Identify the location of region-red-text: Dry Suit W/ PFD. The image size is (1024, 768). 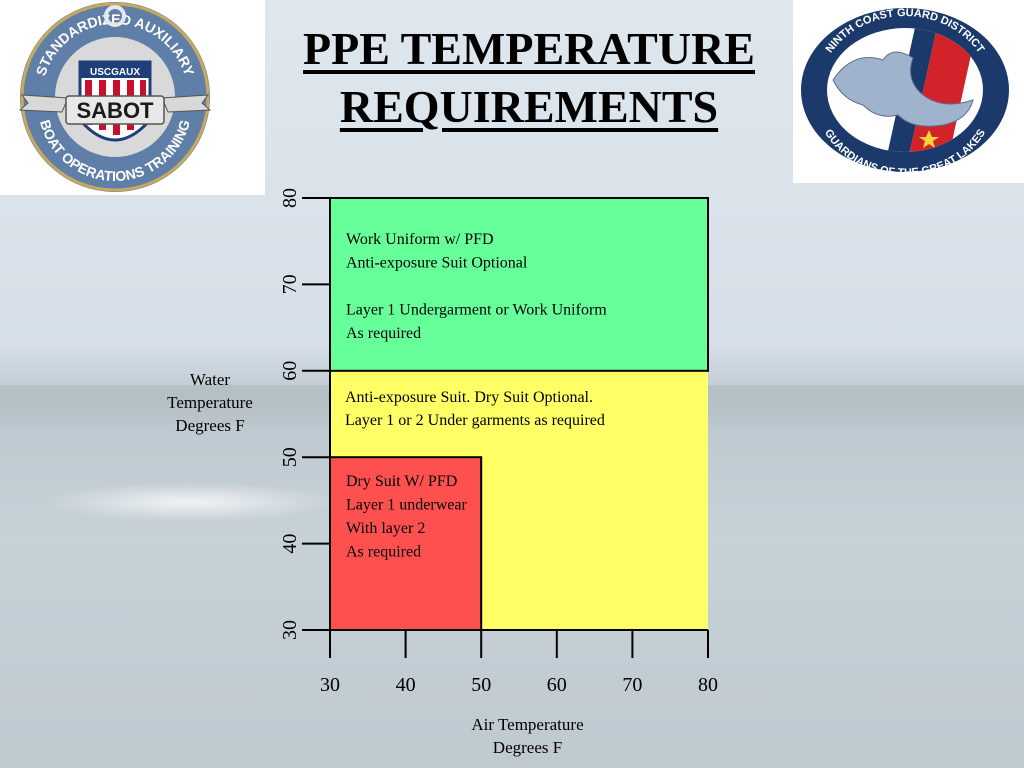
(401, 481).